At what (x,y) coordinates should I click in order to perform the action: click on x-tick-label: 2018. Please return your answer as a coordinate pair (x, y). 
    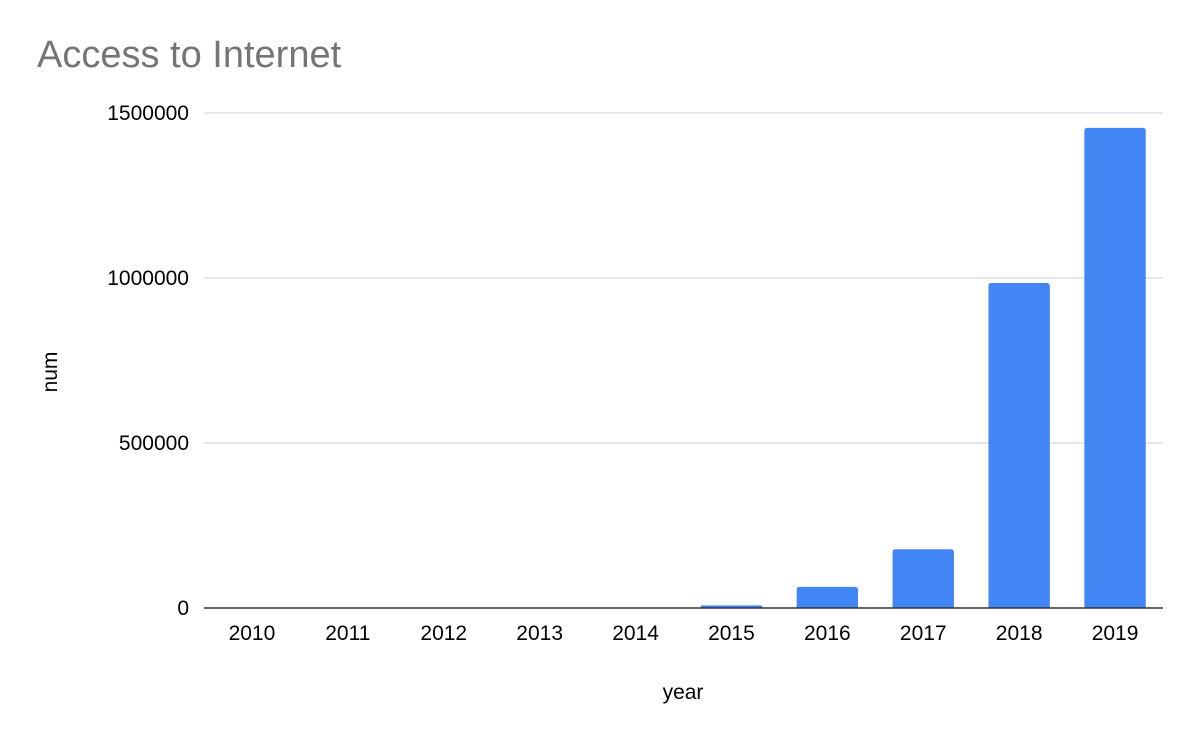
    Looking at the image, I should click on (1019, 633).